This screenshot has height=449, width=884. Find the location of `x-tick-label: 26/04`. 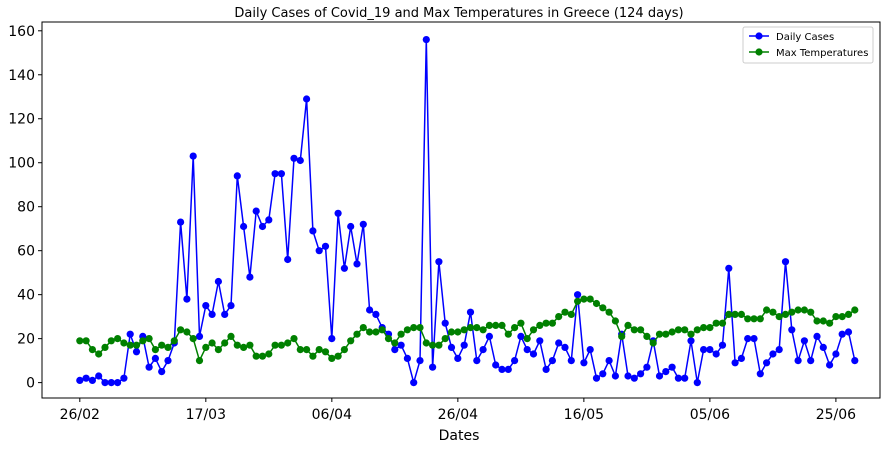

x-tick-label: 26/04 is located at coordinates (458, 415).